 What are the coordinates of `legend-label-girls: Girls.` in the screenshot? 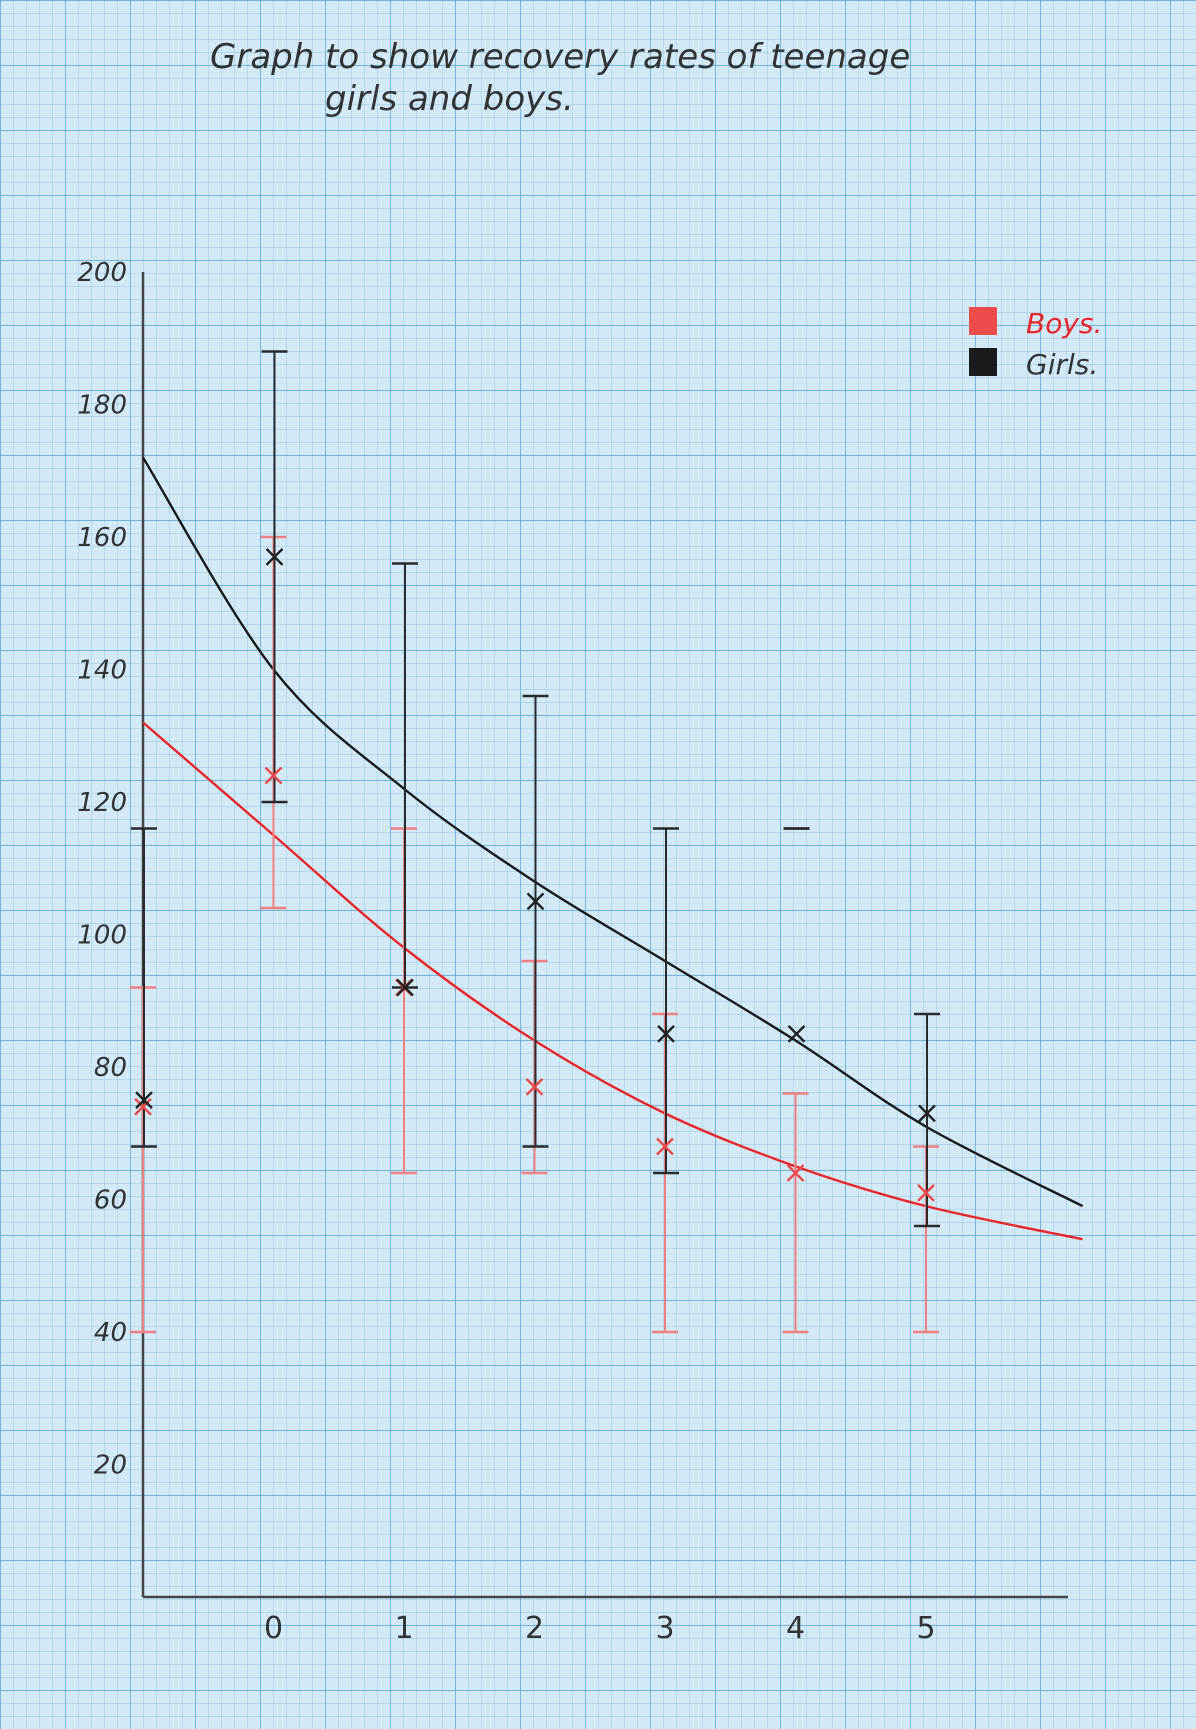 It's located at (1062, 364).